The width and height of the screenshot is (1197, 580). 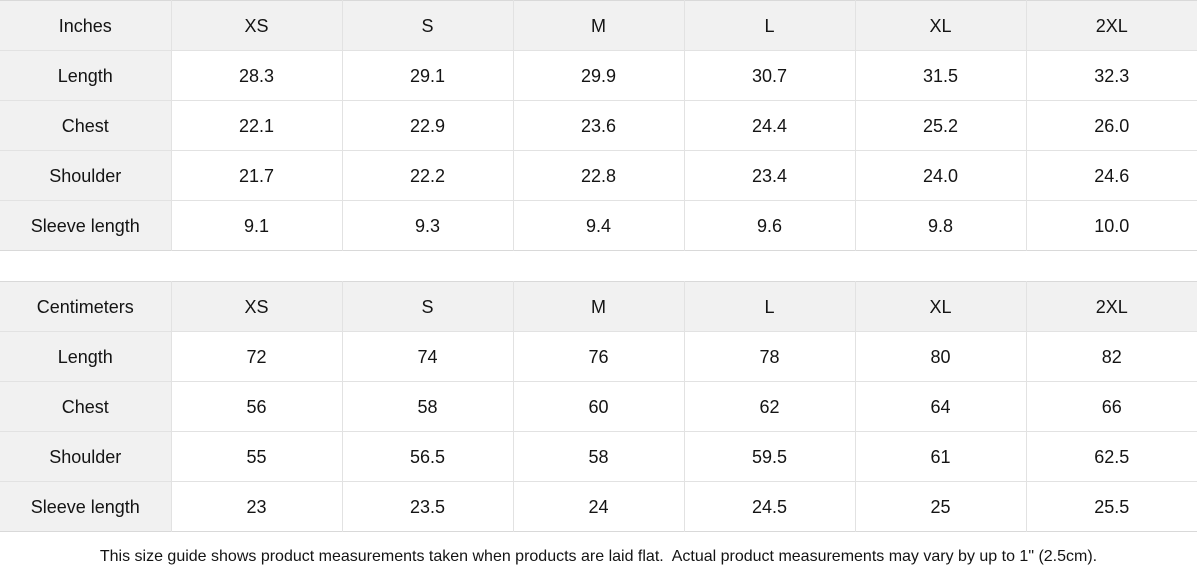 I want to click on measurement-cell: 62, so click(x=769, y=406).